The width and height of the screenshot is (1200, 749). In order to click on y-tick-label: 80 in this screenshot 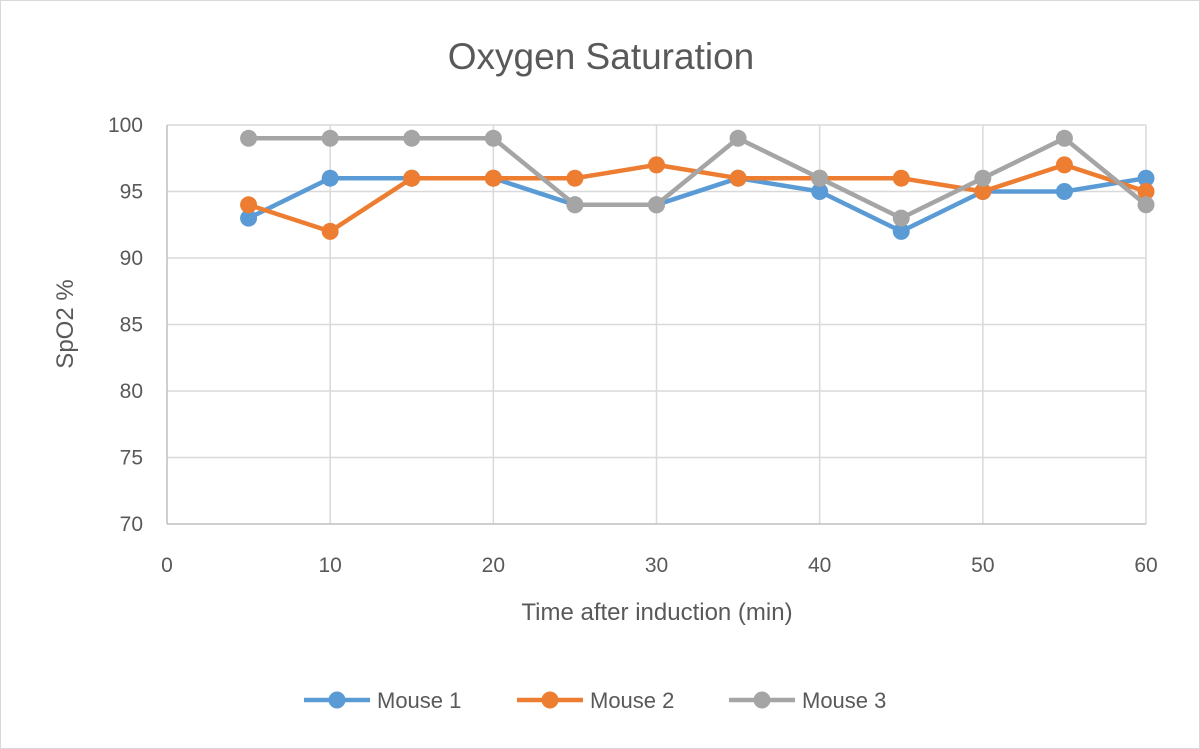, I will do `click(131, 391)`.